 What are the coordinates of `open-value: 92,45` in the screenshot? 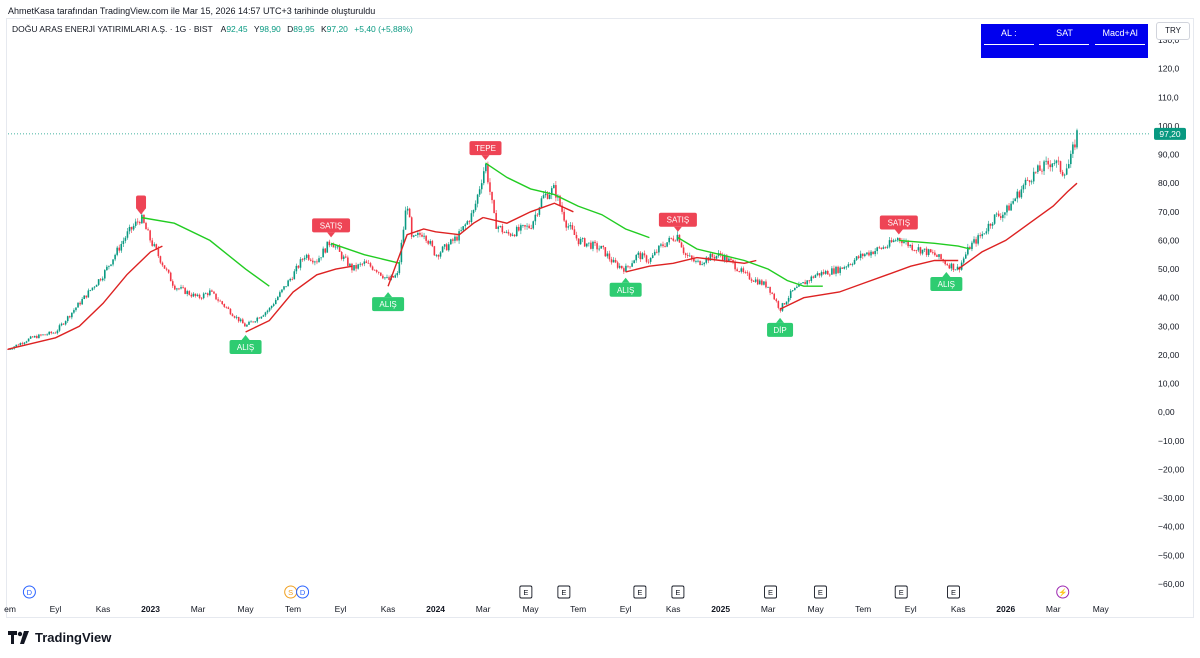 It's located at (237, 29).